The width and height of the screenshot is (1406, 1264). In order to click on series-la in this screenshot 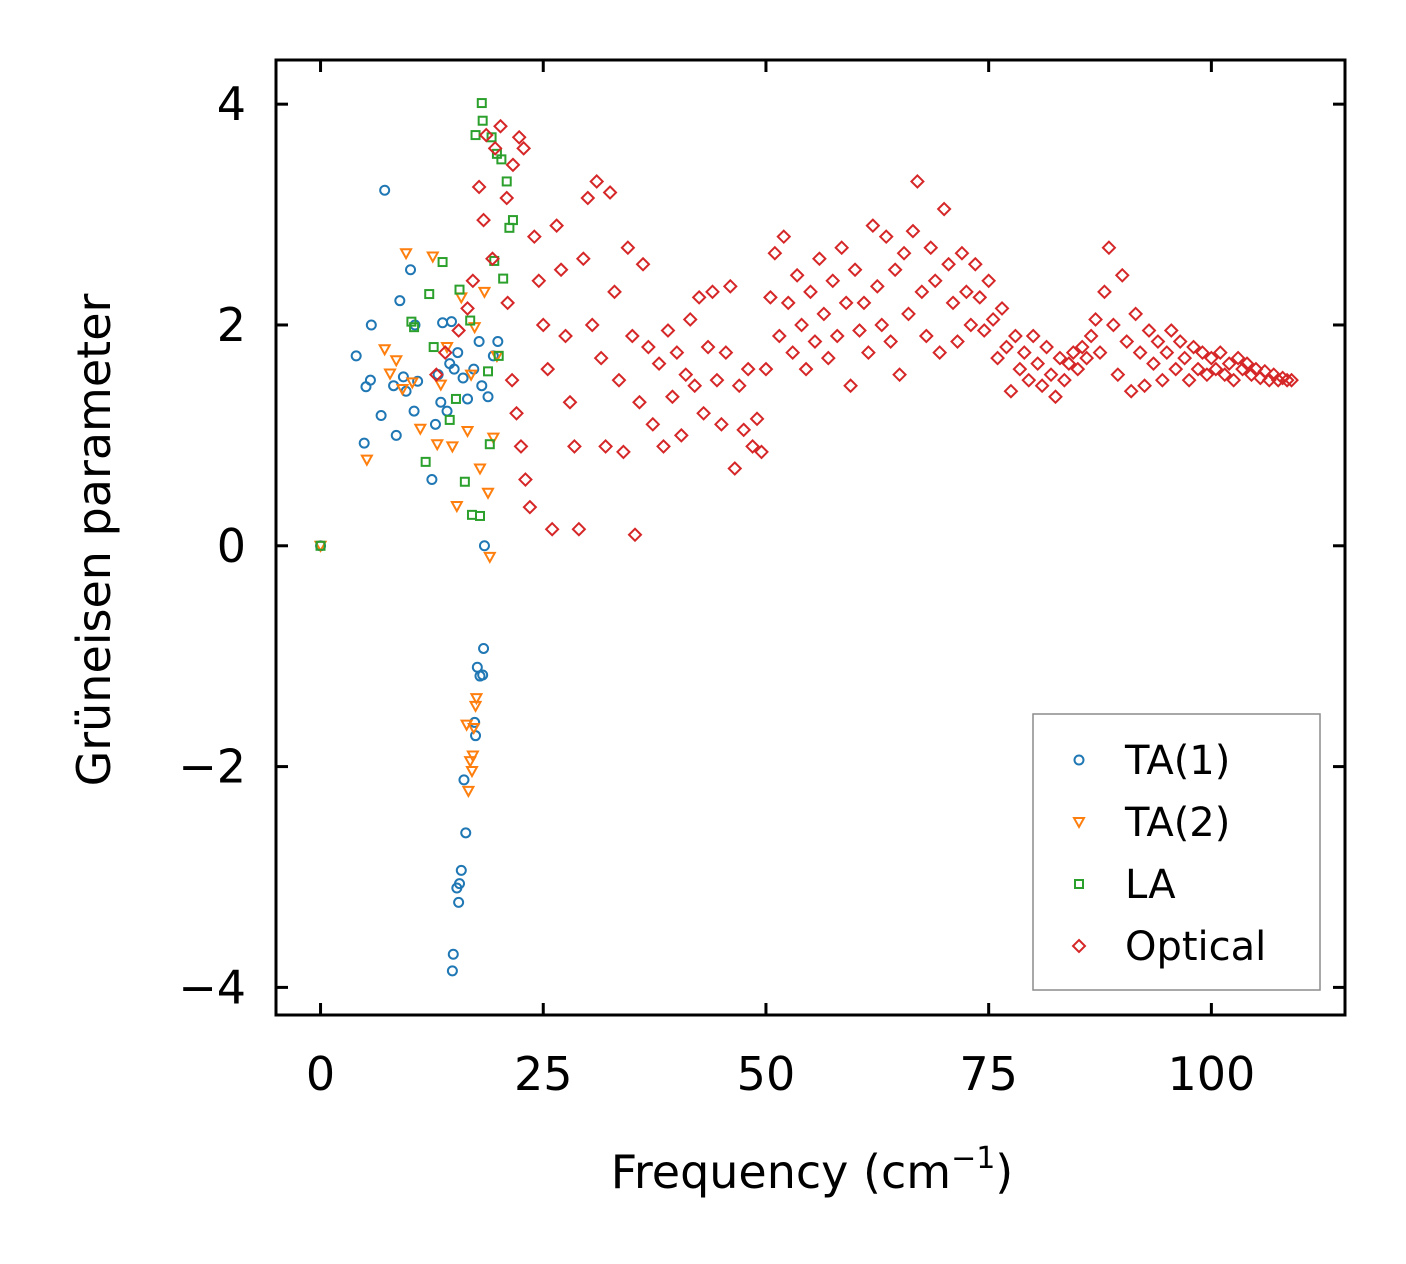, I will do `click(416, 324)`.